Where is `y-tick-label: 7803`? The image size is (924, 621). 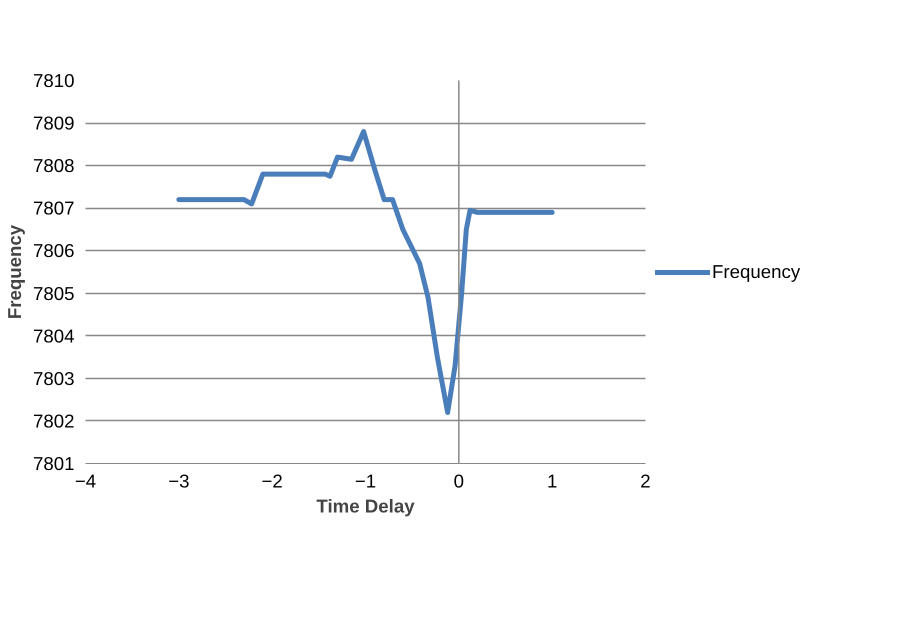
y-tick-label: 7803 is located at coordinates (53, 378).